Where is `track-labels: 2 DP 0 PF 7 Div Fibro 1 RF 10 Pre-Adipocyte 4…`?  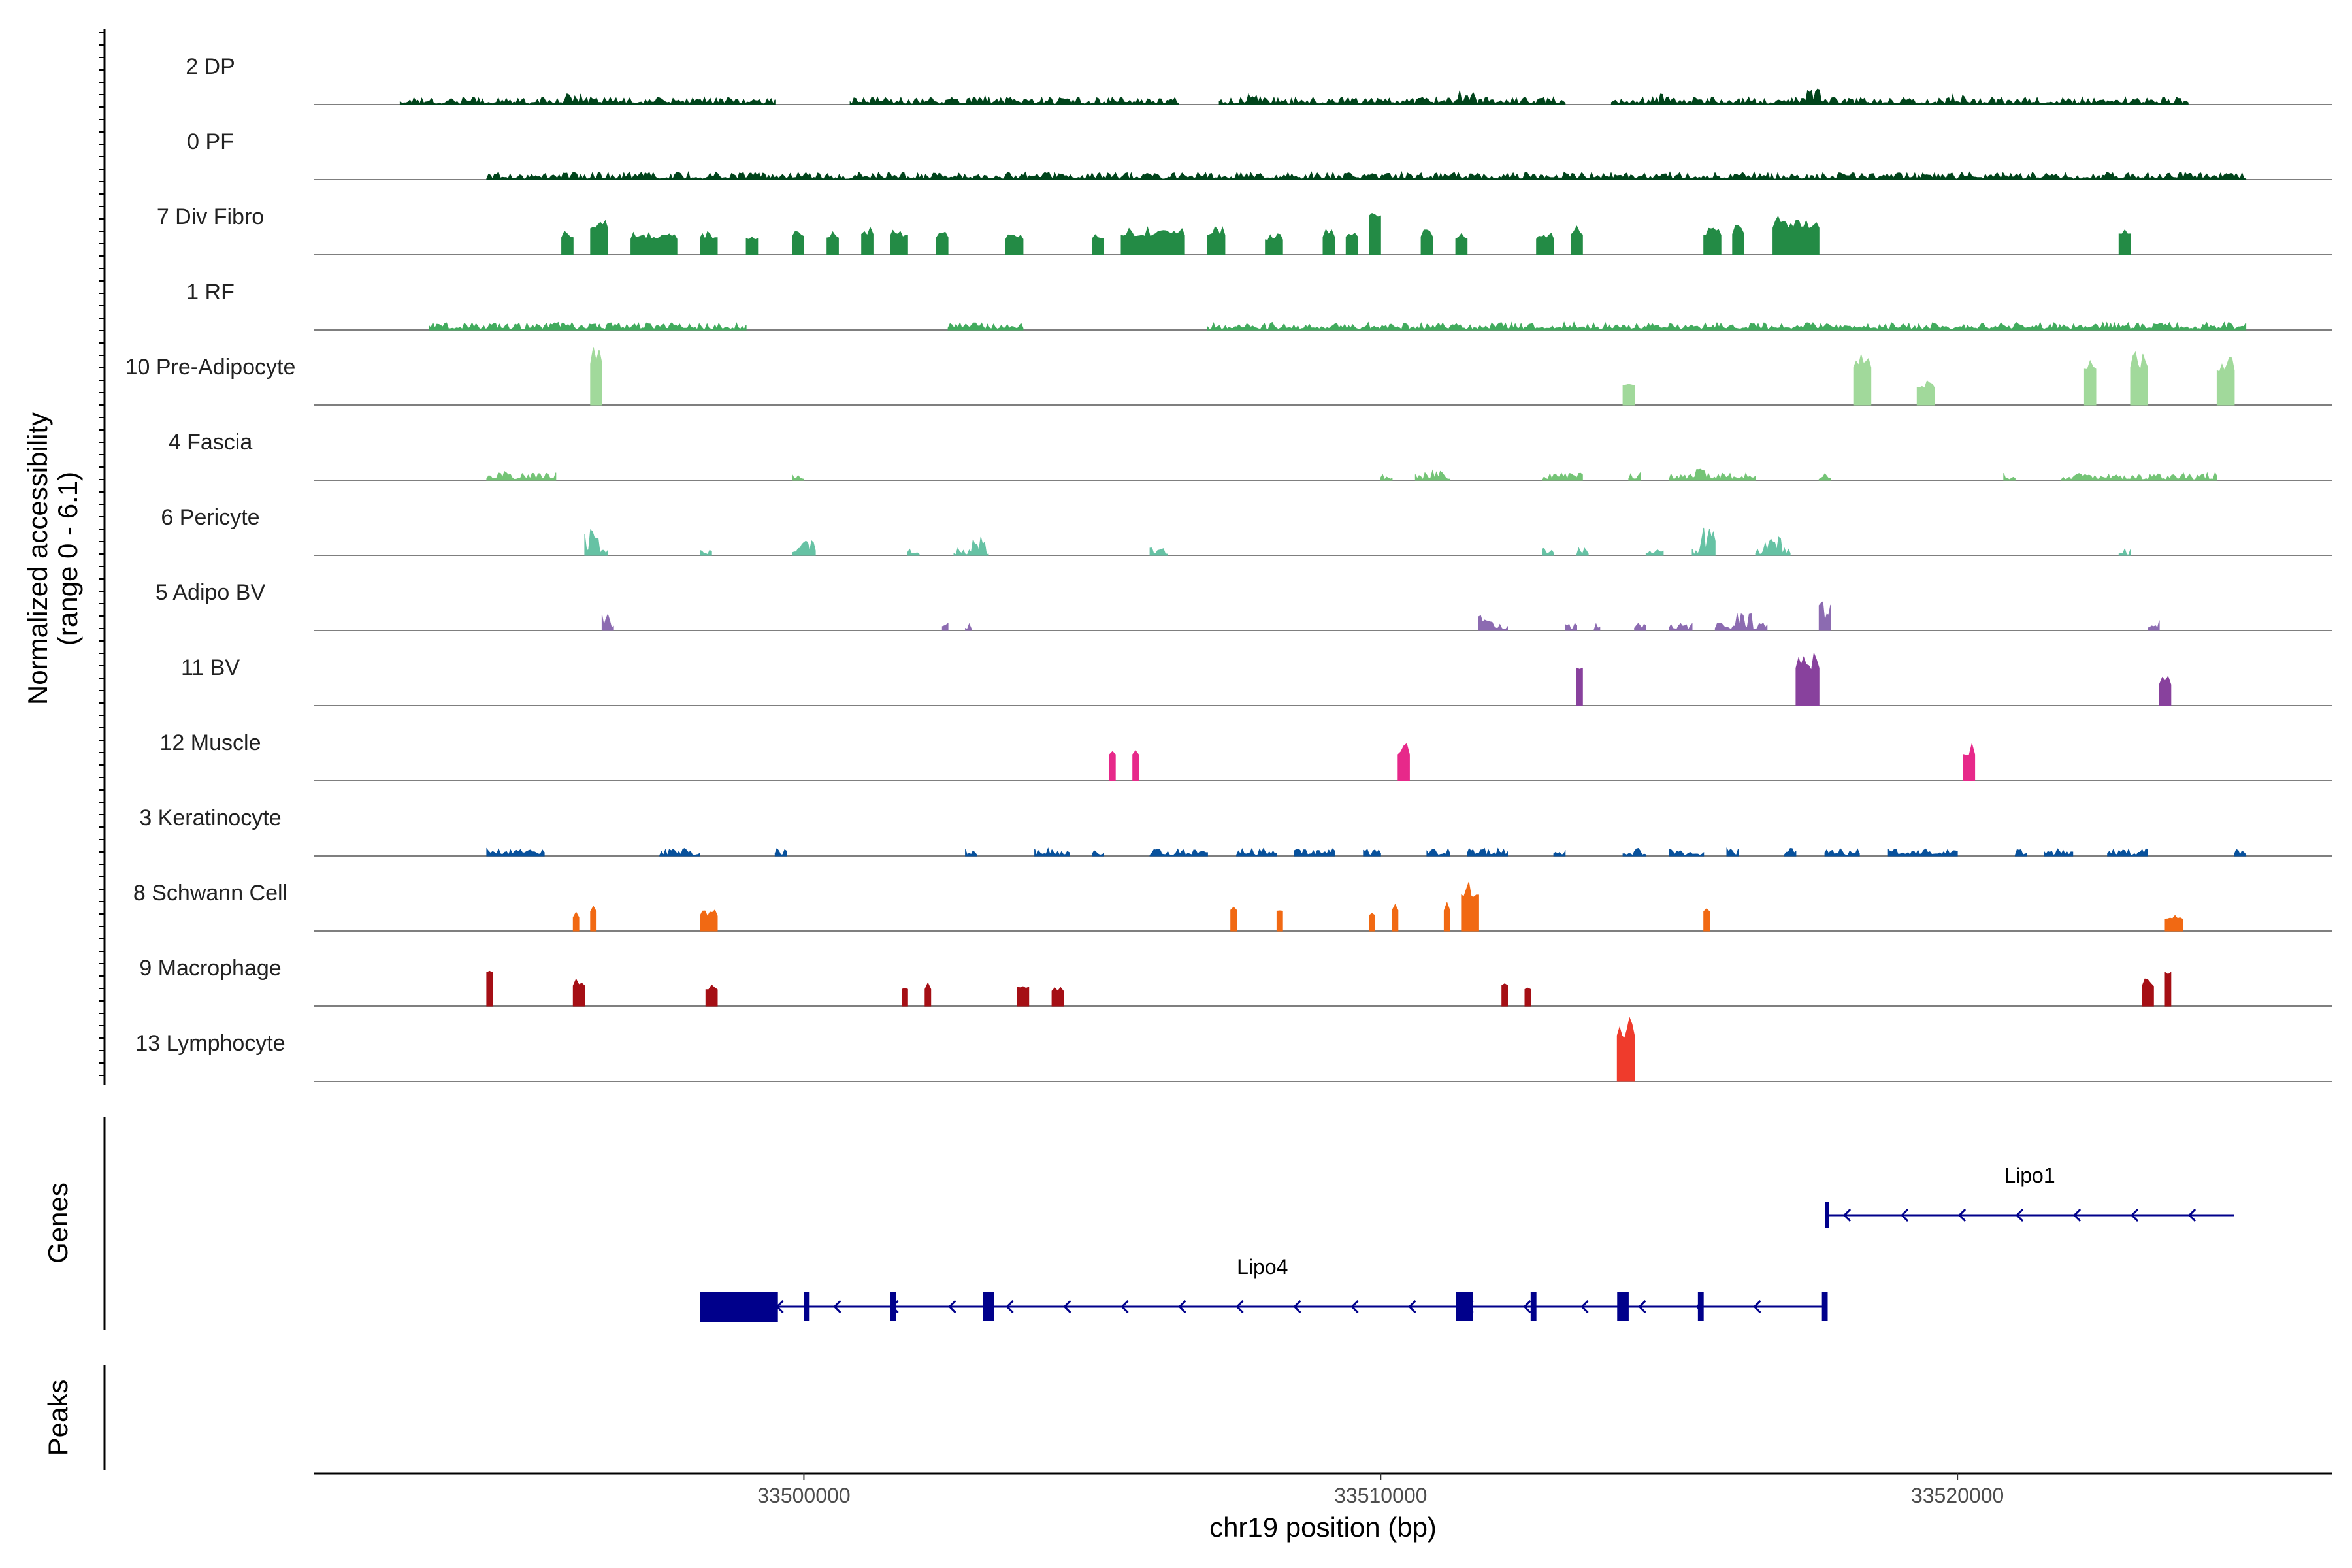 track-labels: 2 DP 0 PF 7 Div Fibro 1 RF 10 Pre-Adipocyte 4… is located at coordinates (210, 555).